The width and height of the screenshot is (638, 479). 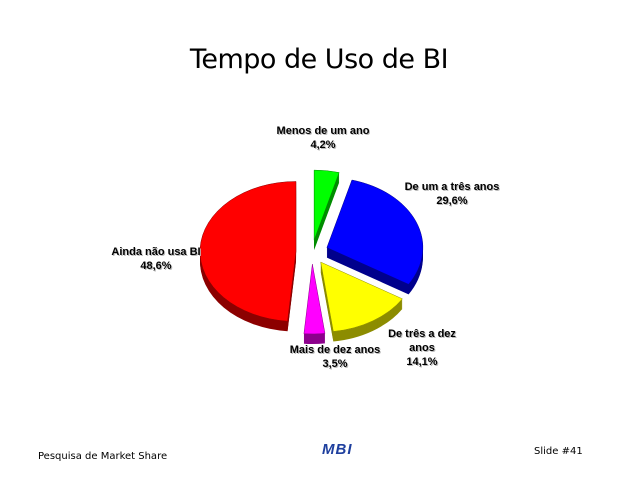 What do you see at coordinates (452, 187) in the screenshot?
I see `category-label: De um a três anos` at bounding box center [452, 187].